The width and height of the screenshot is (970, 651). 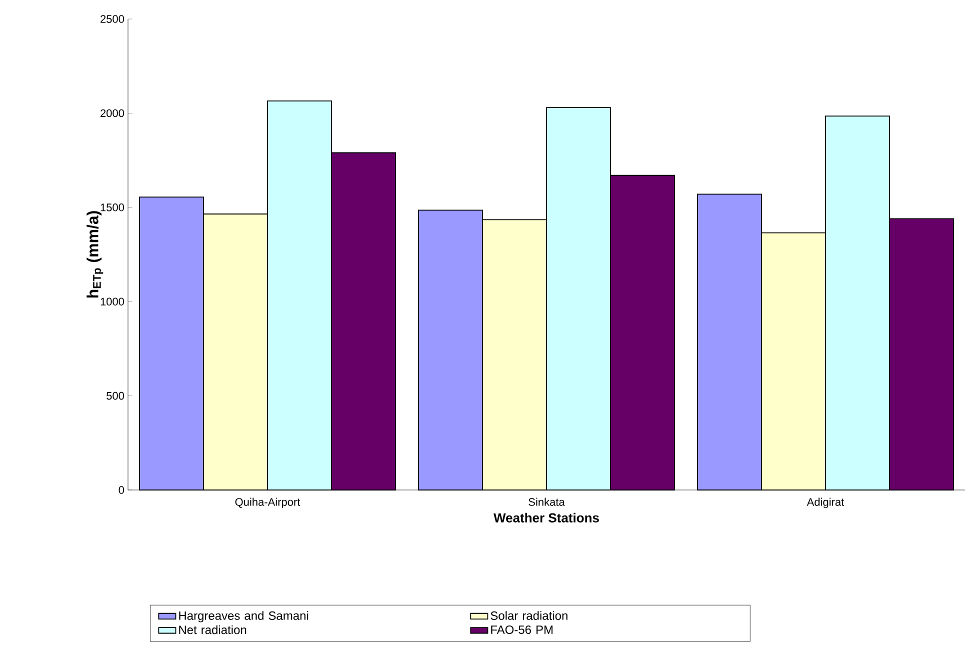 What do you see at coordinates (546, 502) in the screenshot?
I see `x-tick-label: Sinkata` at bounding box center [546, 502].